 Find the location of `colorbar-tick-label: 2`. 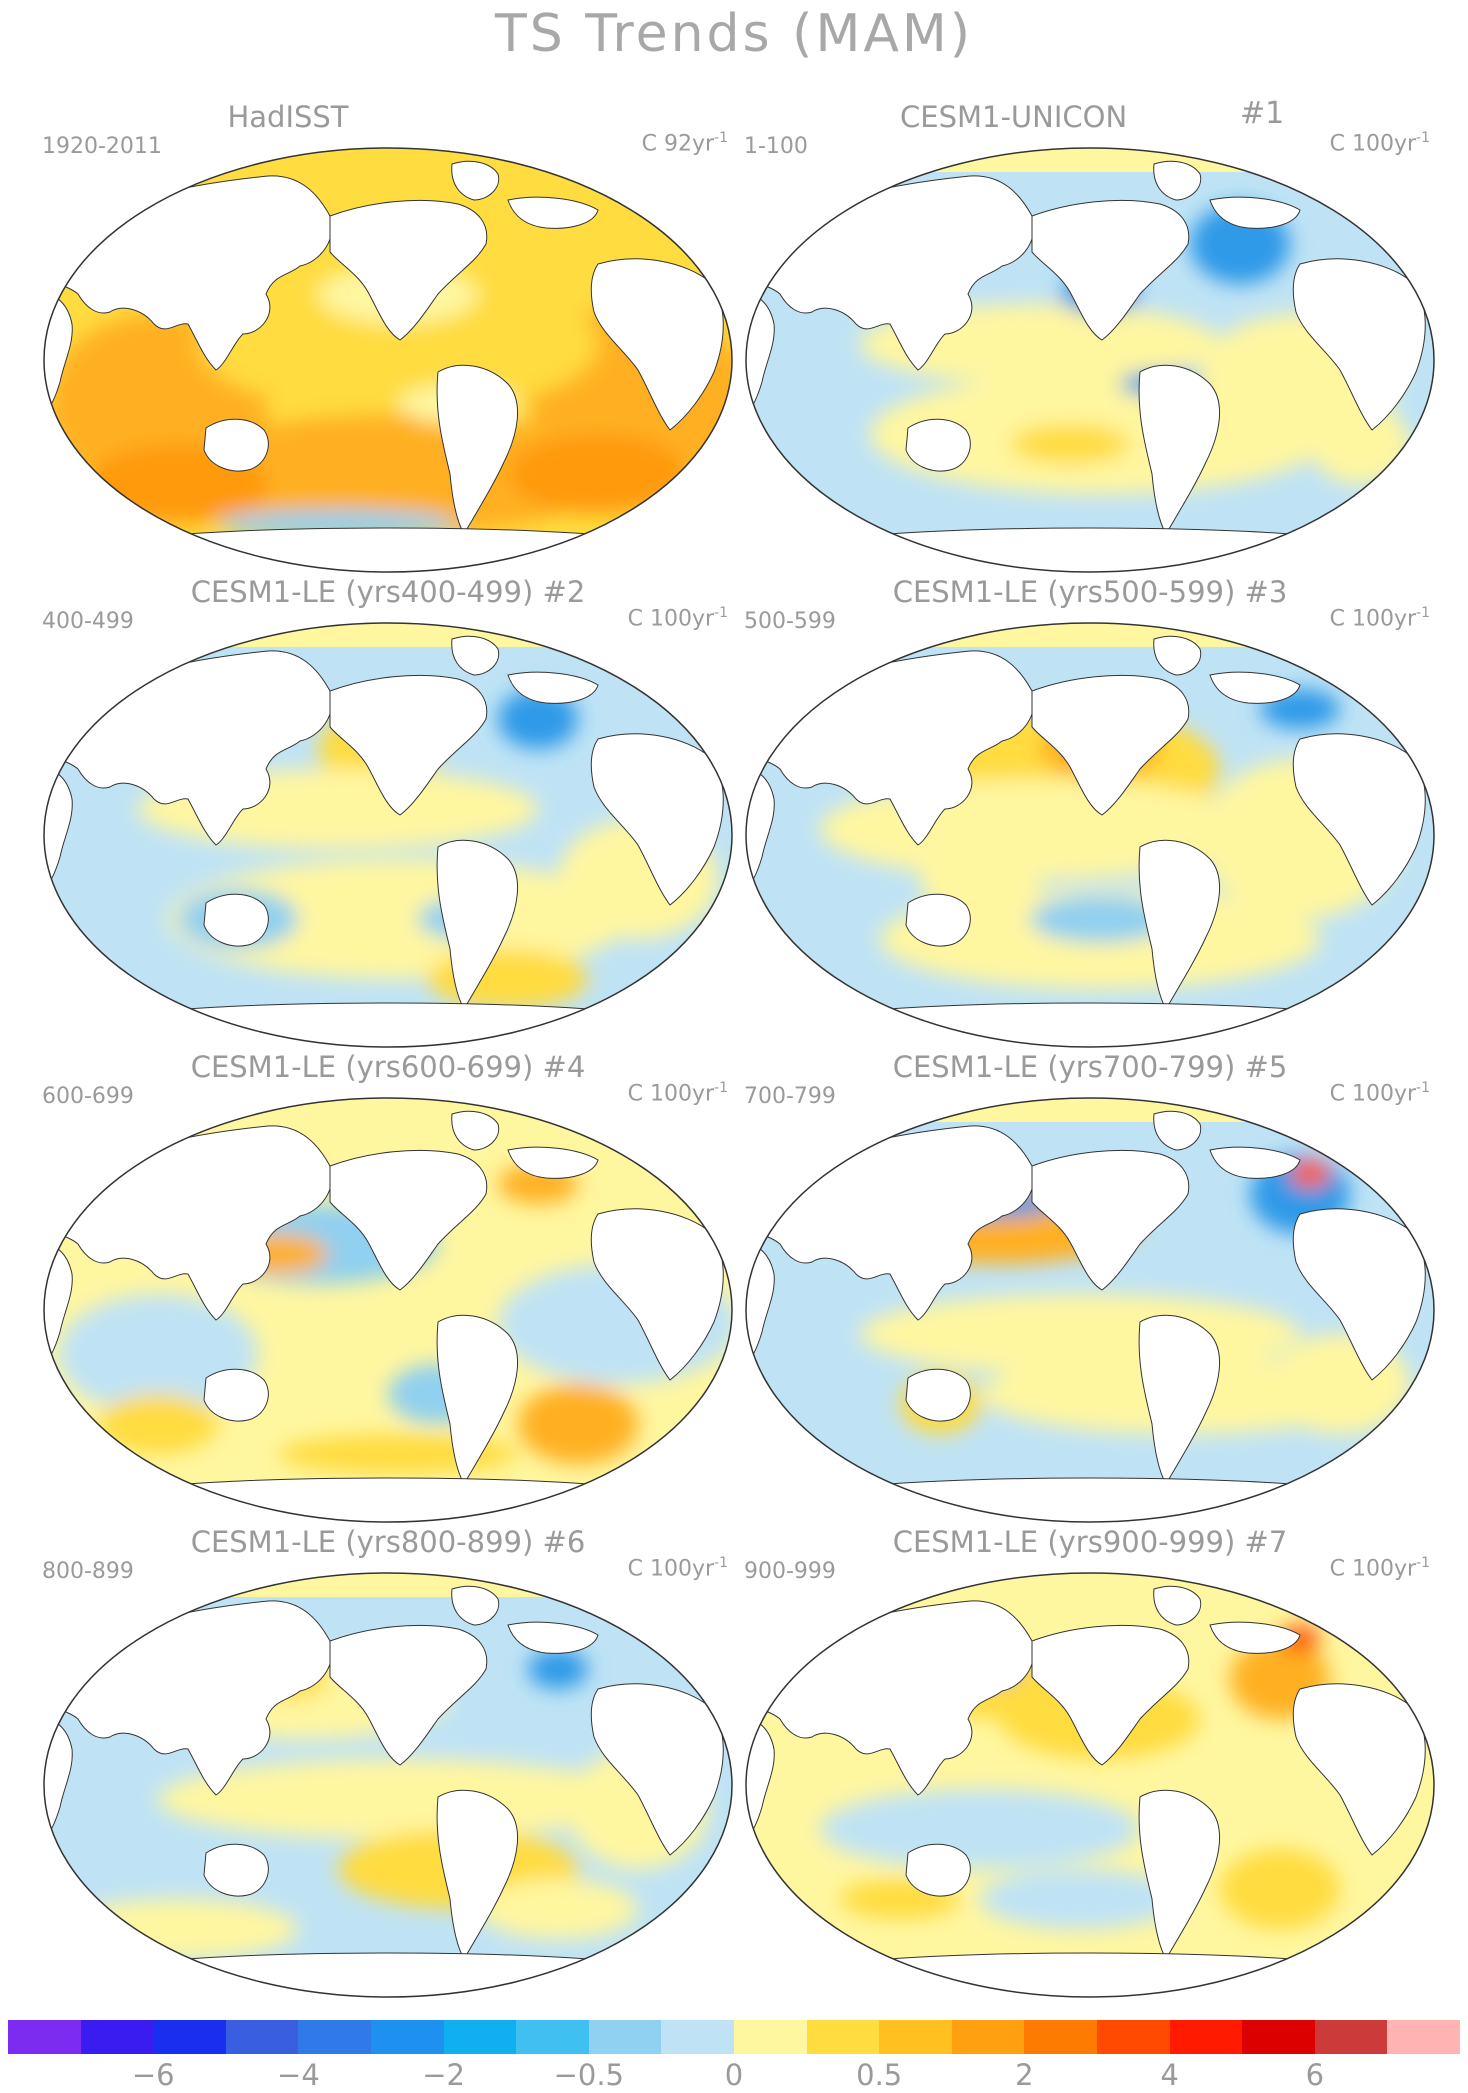

colorbar-tick-label: 2 is located at coordinates (1024, 2075).